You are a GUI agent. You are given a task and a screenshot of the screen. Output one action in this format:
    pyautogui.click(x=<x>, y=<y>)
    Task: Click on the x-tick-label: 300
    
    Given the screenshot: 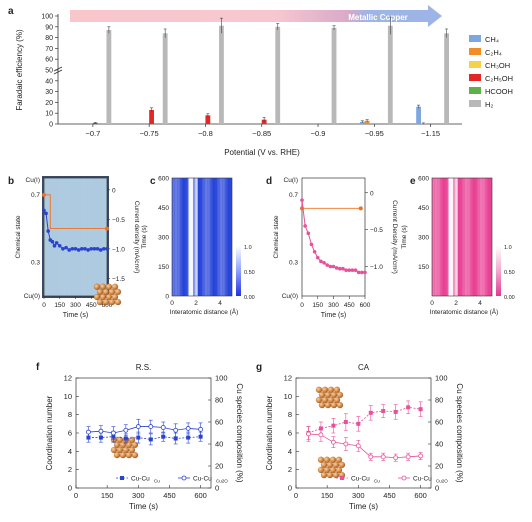 What is the action you would take?
    pyautogui.click(x=333, y=305)
    